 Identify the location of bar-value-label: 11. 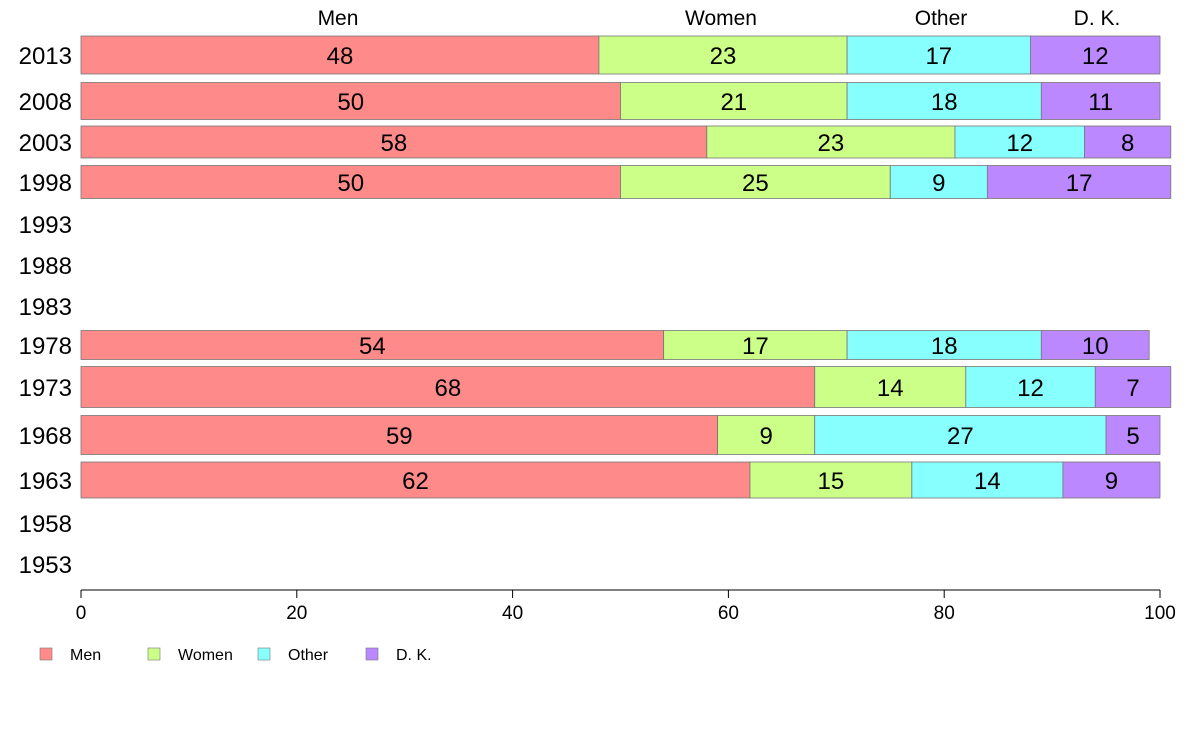
(1100, 102).